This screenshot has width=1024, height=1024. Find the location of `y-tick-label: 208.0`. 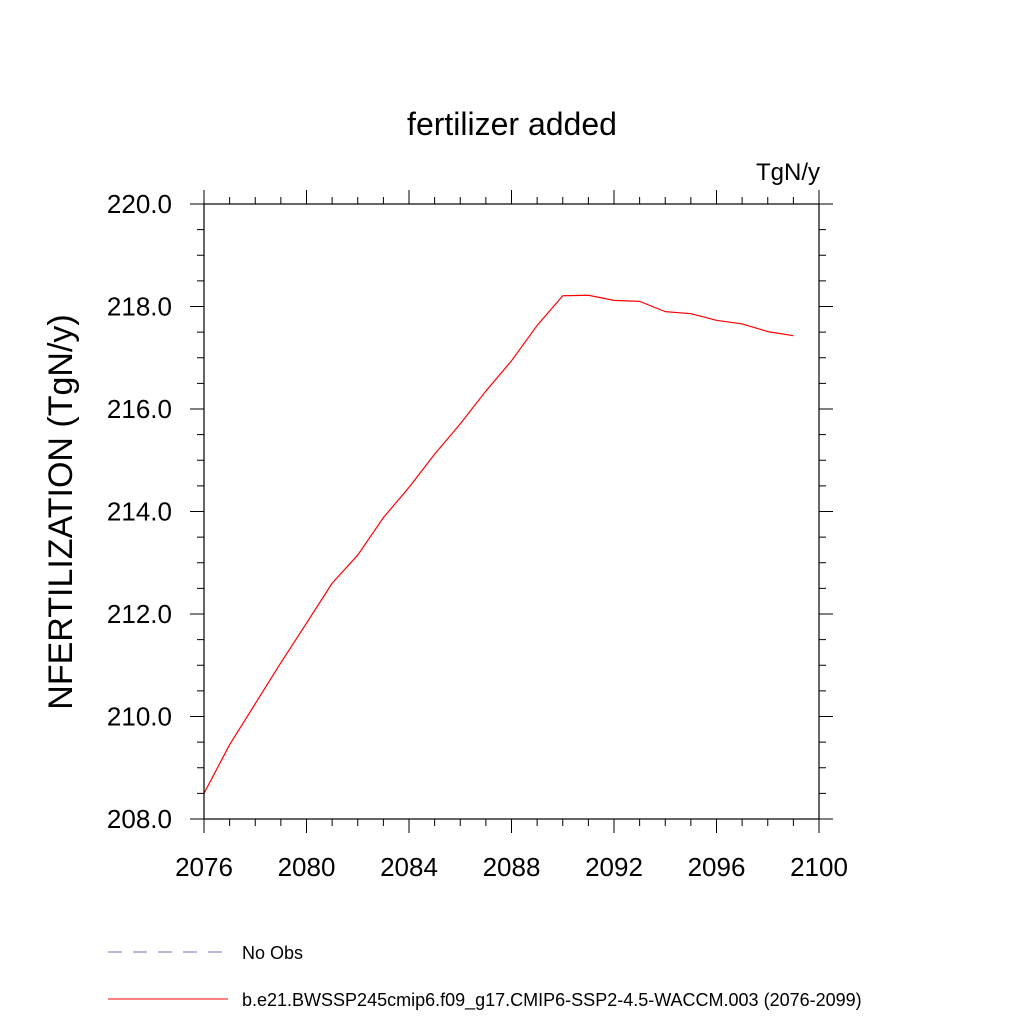

y-tick-label: 208.0 is located at coordinates (139, 819).